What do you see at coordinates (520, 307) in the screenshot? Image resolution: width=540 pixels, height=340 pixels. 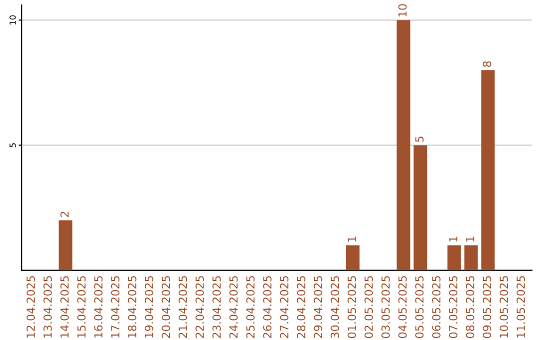 I see `x-tick-label: 11.05.2025` at bounding box center [520, 307].